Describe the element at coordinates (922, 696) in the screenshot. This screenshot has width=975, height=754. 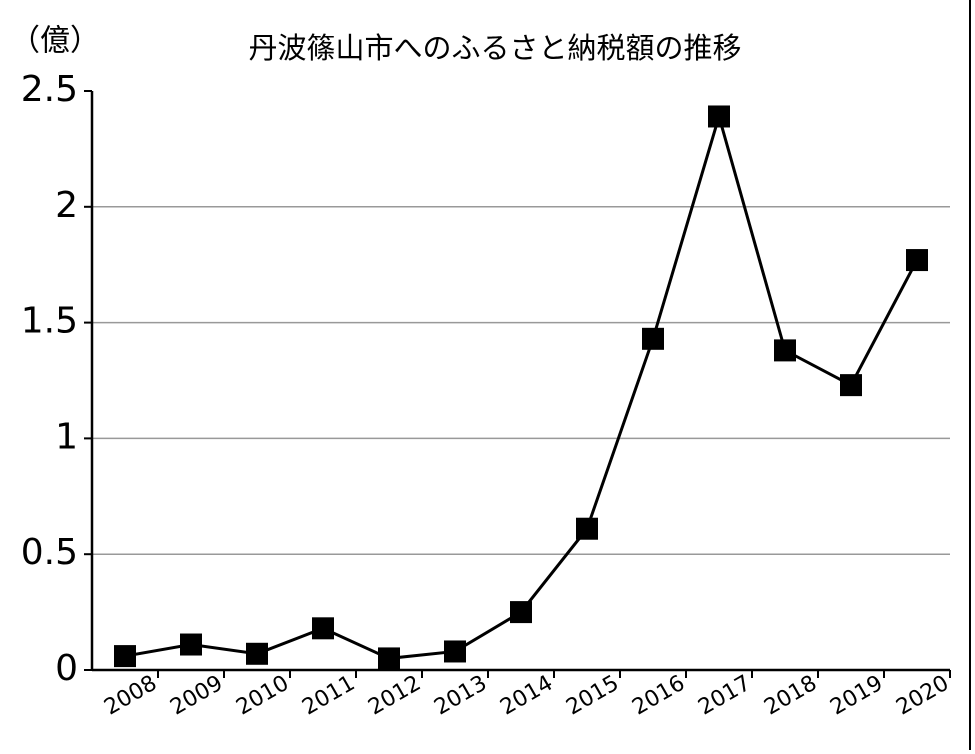
I see `x-tick-label: 2020` at that location.